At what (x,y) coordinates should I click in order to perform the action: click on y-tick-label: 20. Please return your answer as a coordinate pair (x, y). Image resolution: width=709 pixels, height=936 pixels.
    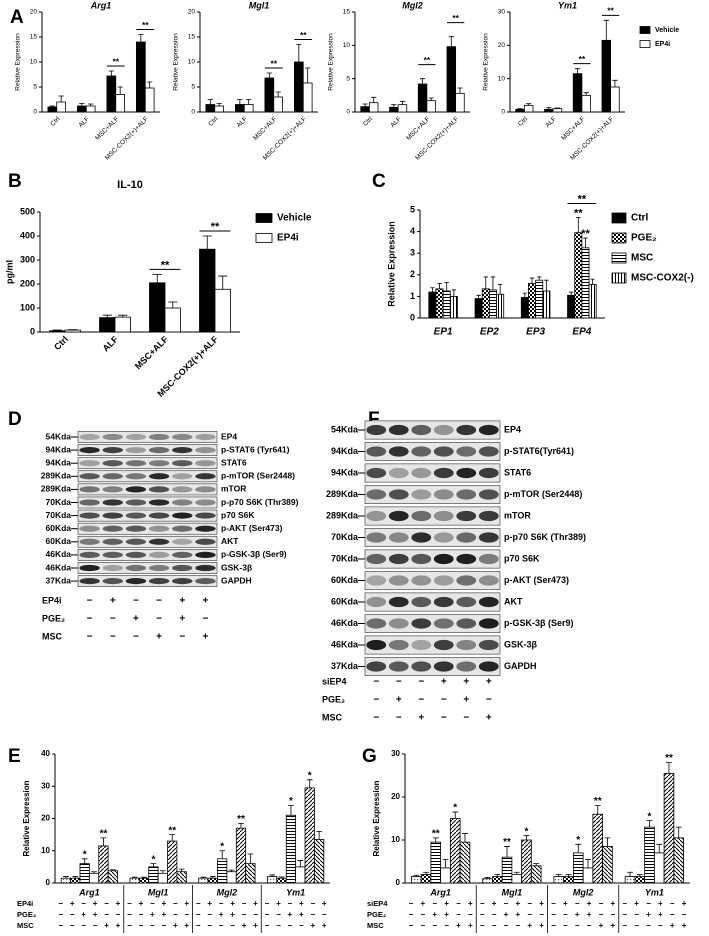
    Looking at the image, I should click on (502, 45).